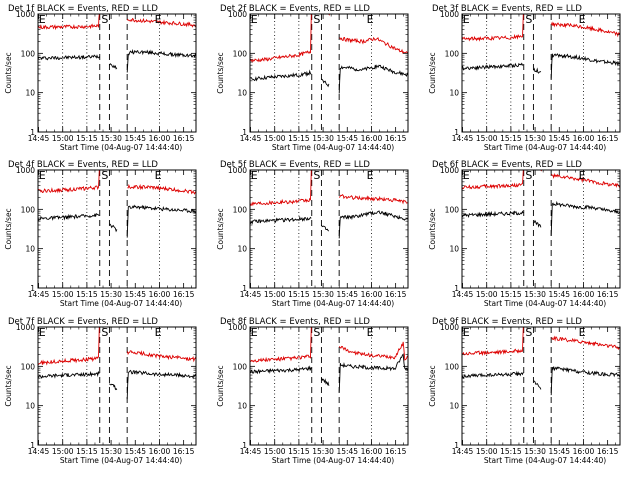 This screenshot has width=640, height=480. I want to click on panel-title: Det 3f BLACK = Events, RED = LLD, so click(507, 9).